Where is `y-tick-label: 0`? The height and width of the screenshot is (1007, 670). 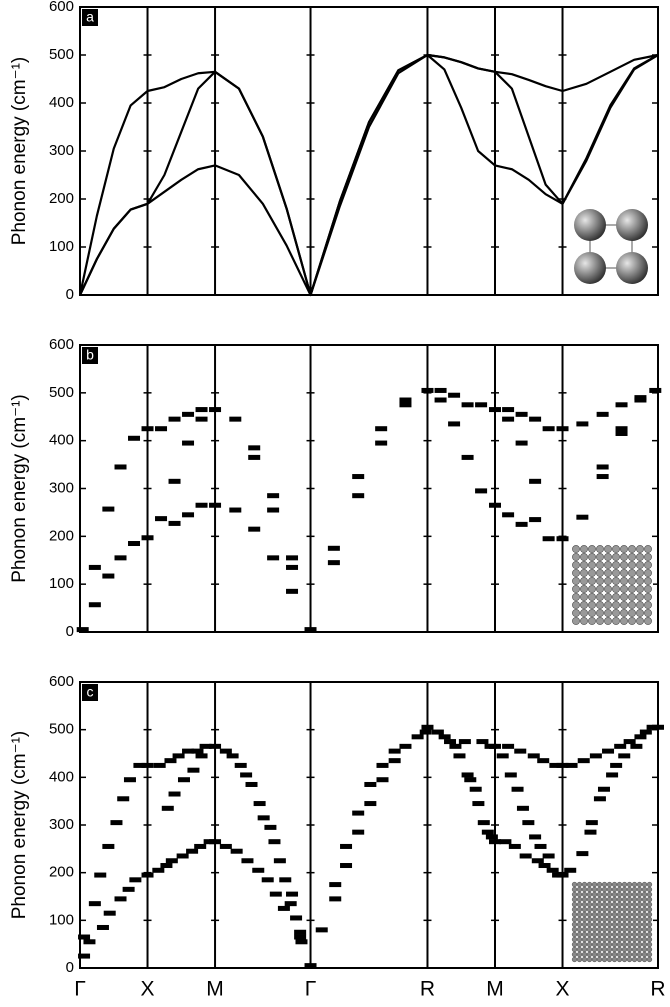
y-tick-label: 0 is located at coordinates (70, 967).